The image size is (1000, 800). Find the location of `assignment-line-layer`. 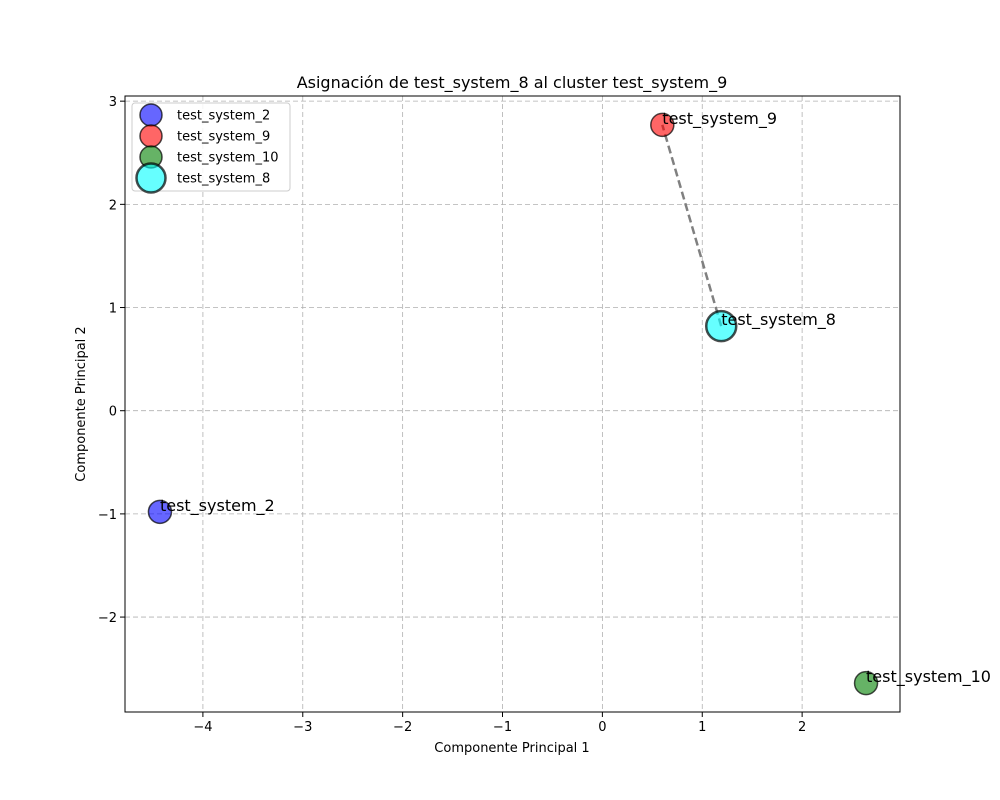

assignment-line-layer is located at coordinates (692, 225).